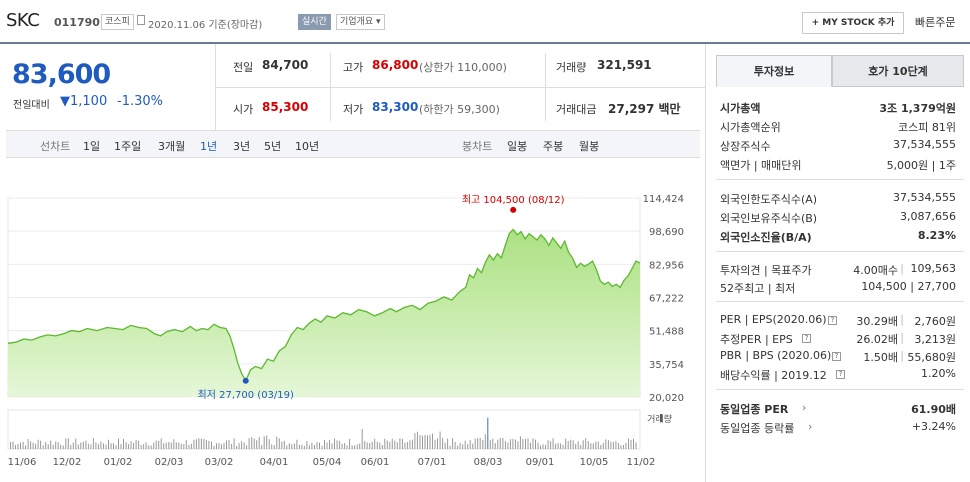 Image resolution: width=970 pixels, height=482 pixels. Describe the element at coordinates (589, 146) in the screenshot. I see `candle-monthly: 월봉` at that location.